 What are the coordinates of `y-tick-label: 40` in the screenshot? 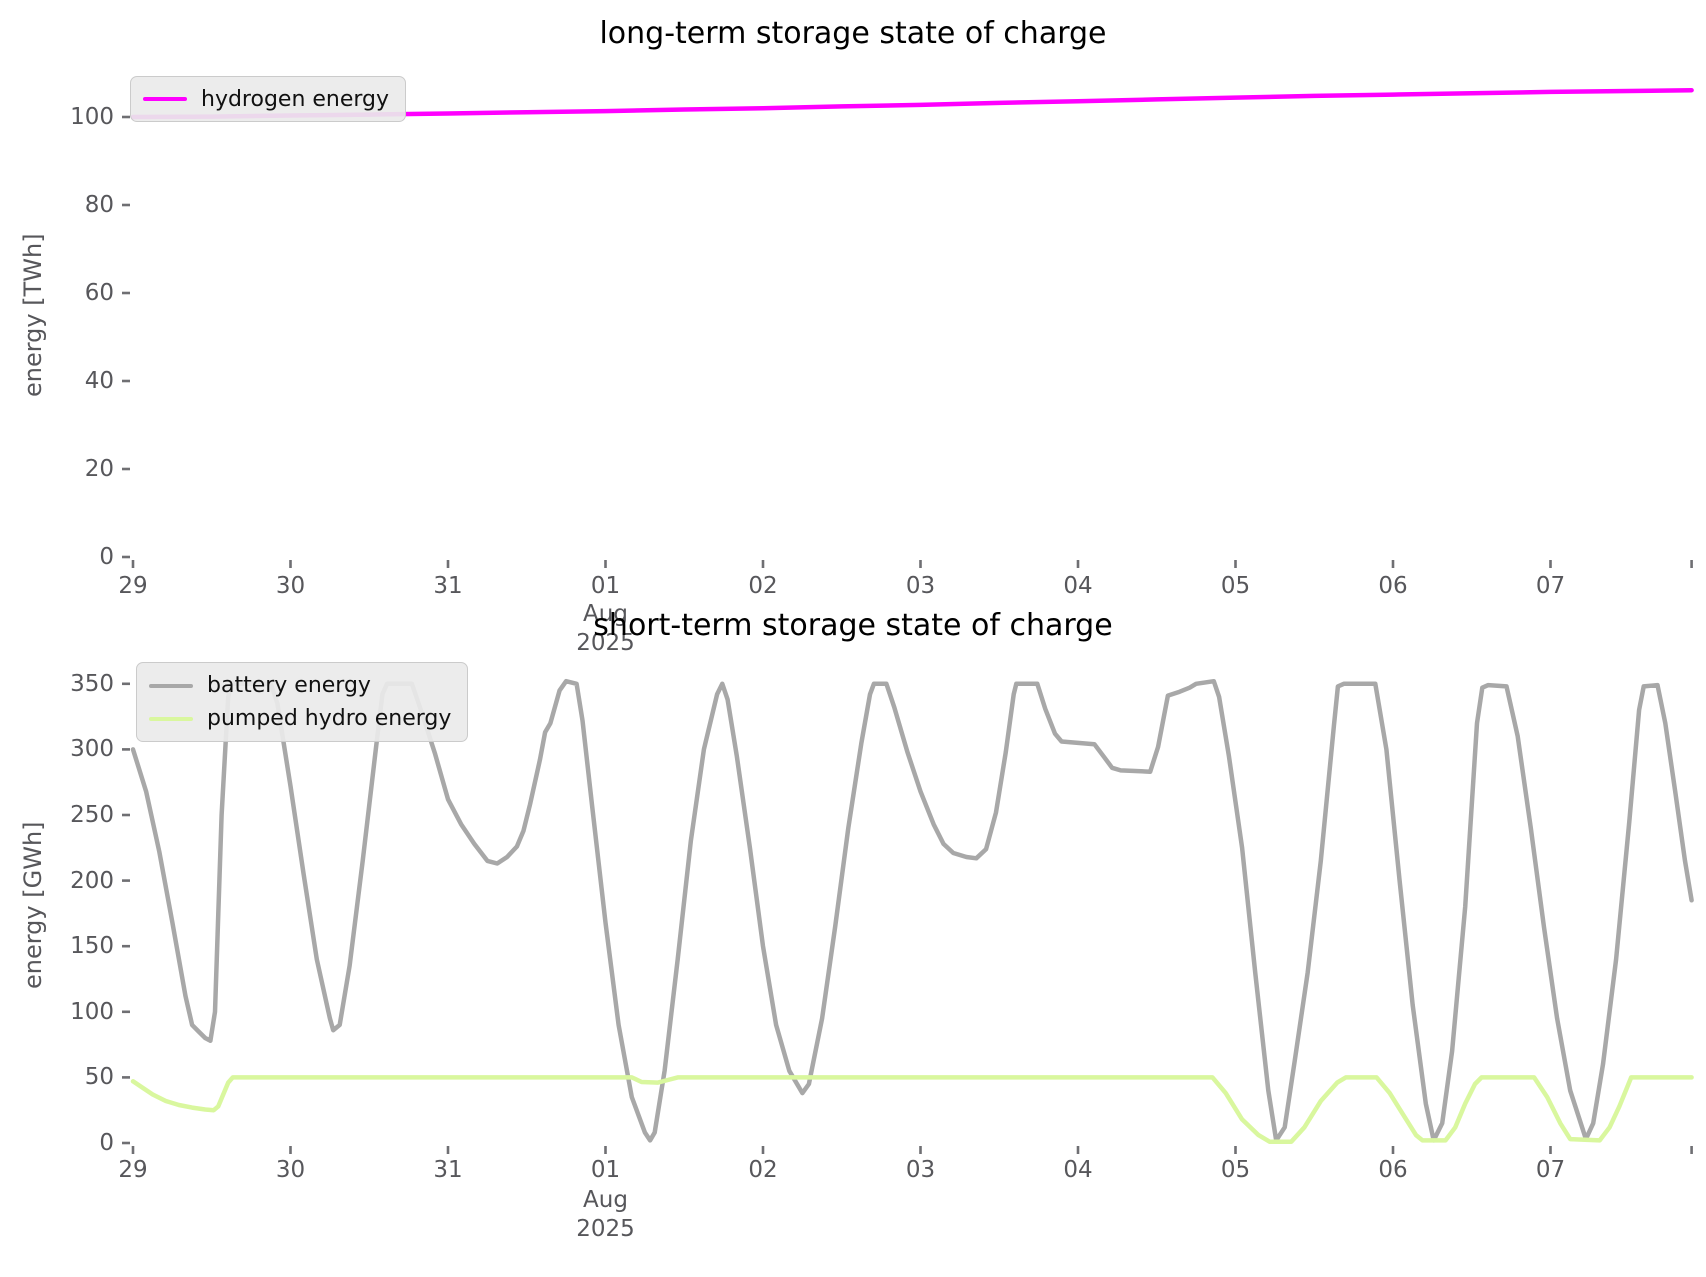 It's located at (99, 381).